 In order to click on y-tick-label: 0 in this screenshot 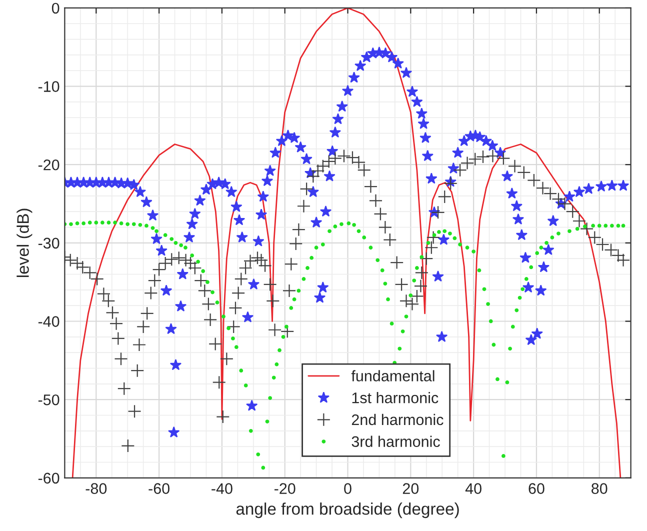, I will do `click(56, 8)`.